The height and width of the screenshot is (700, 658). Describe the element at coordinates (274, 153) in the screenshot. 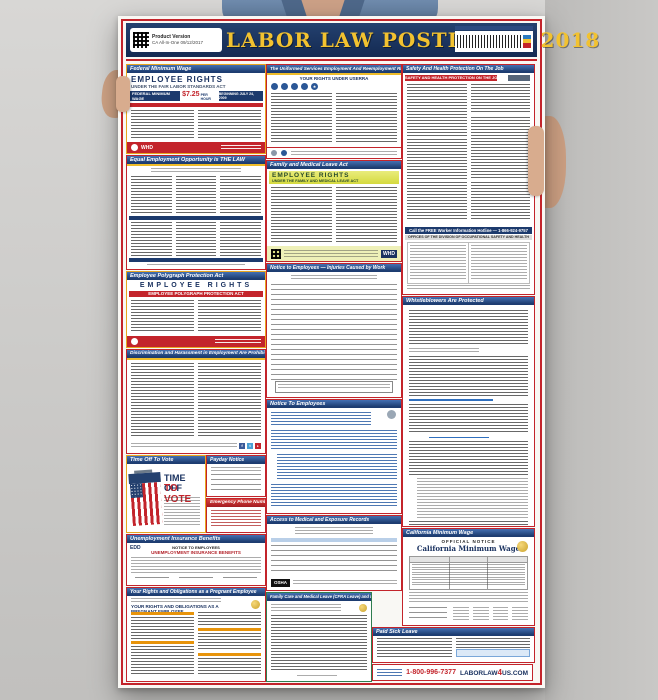

I see `userra-footer-logo-icon` at that location.